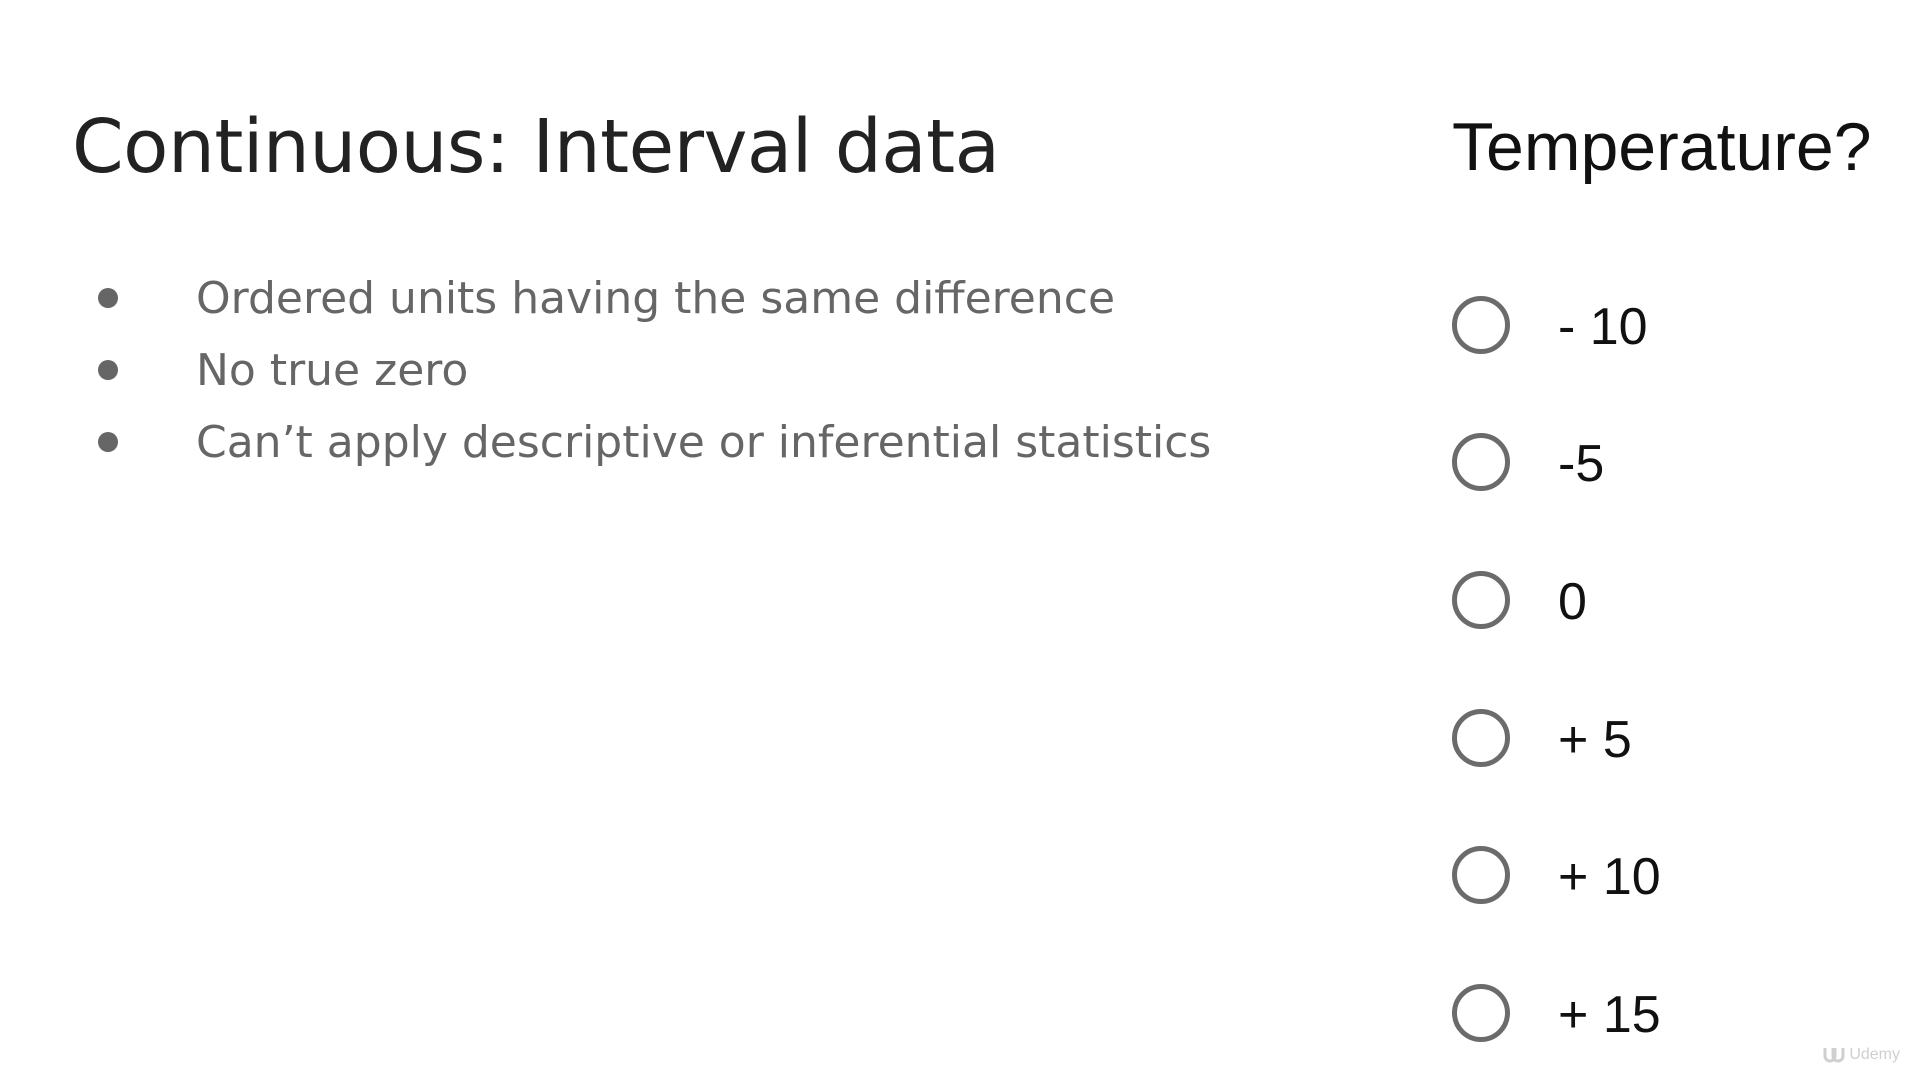 The height and width of the screenshot is (1082, 1920). I want to click on udemy-logo-icon, so click(1834, 1055).